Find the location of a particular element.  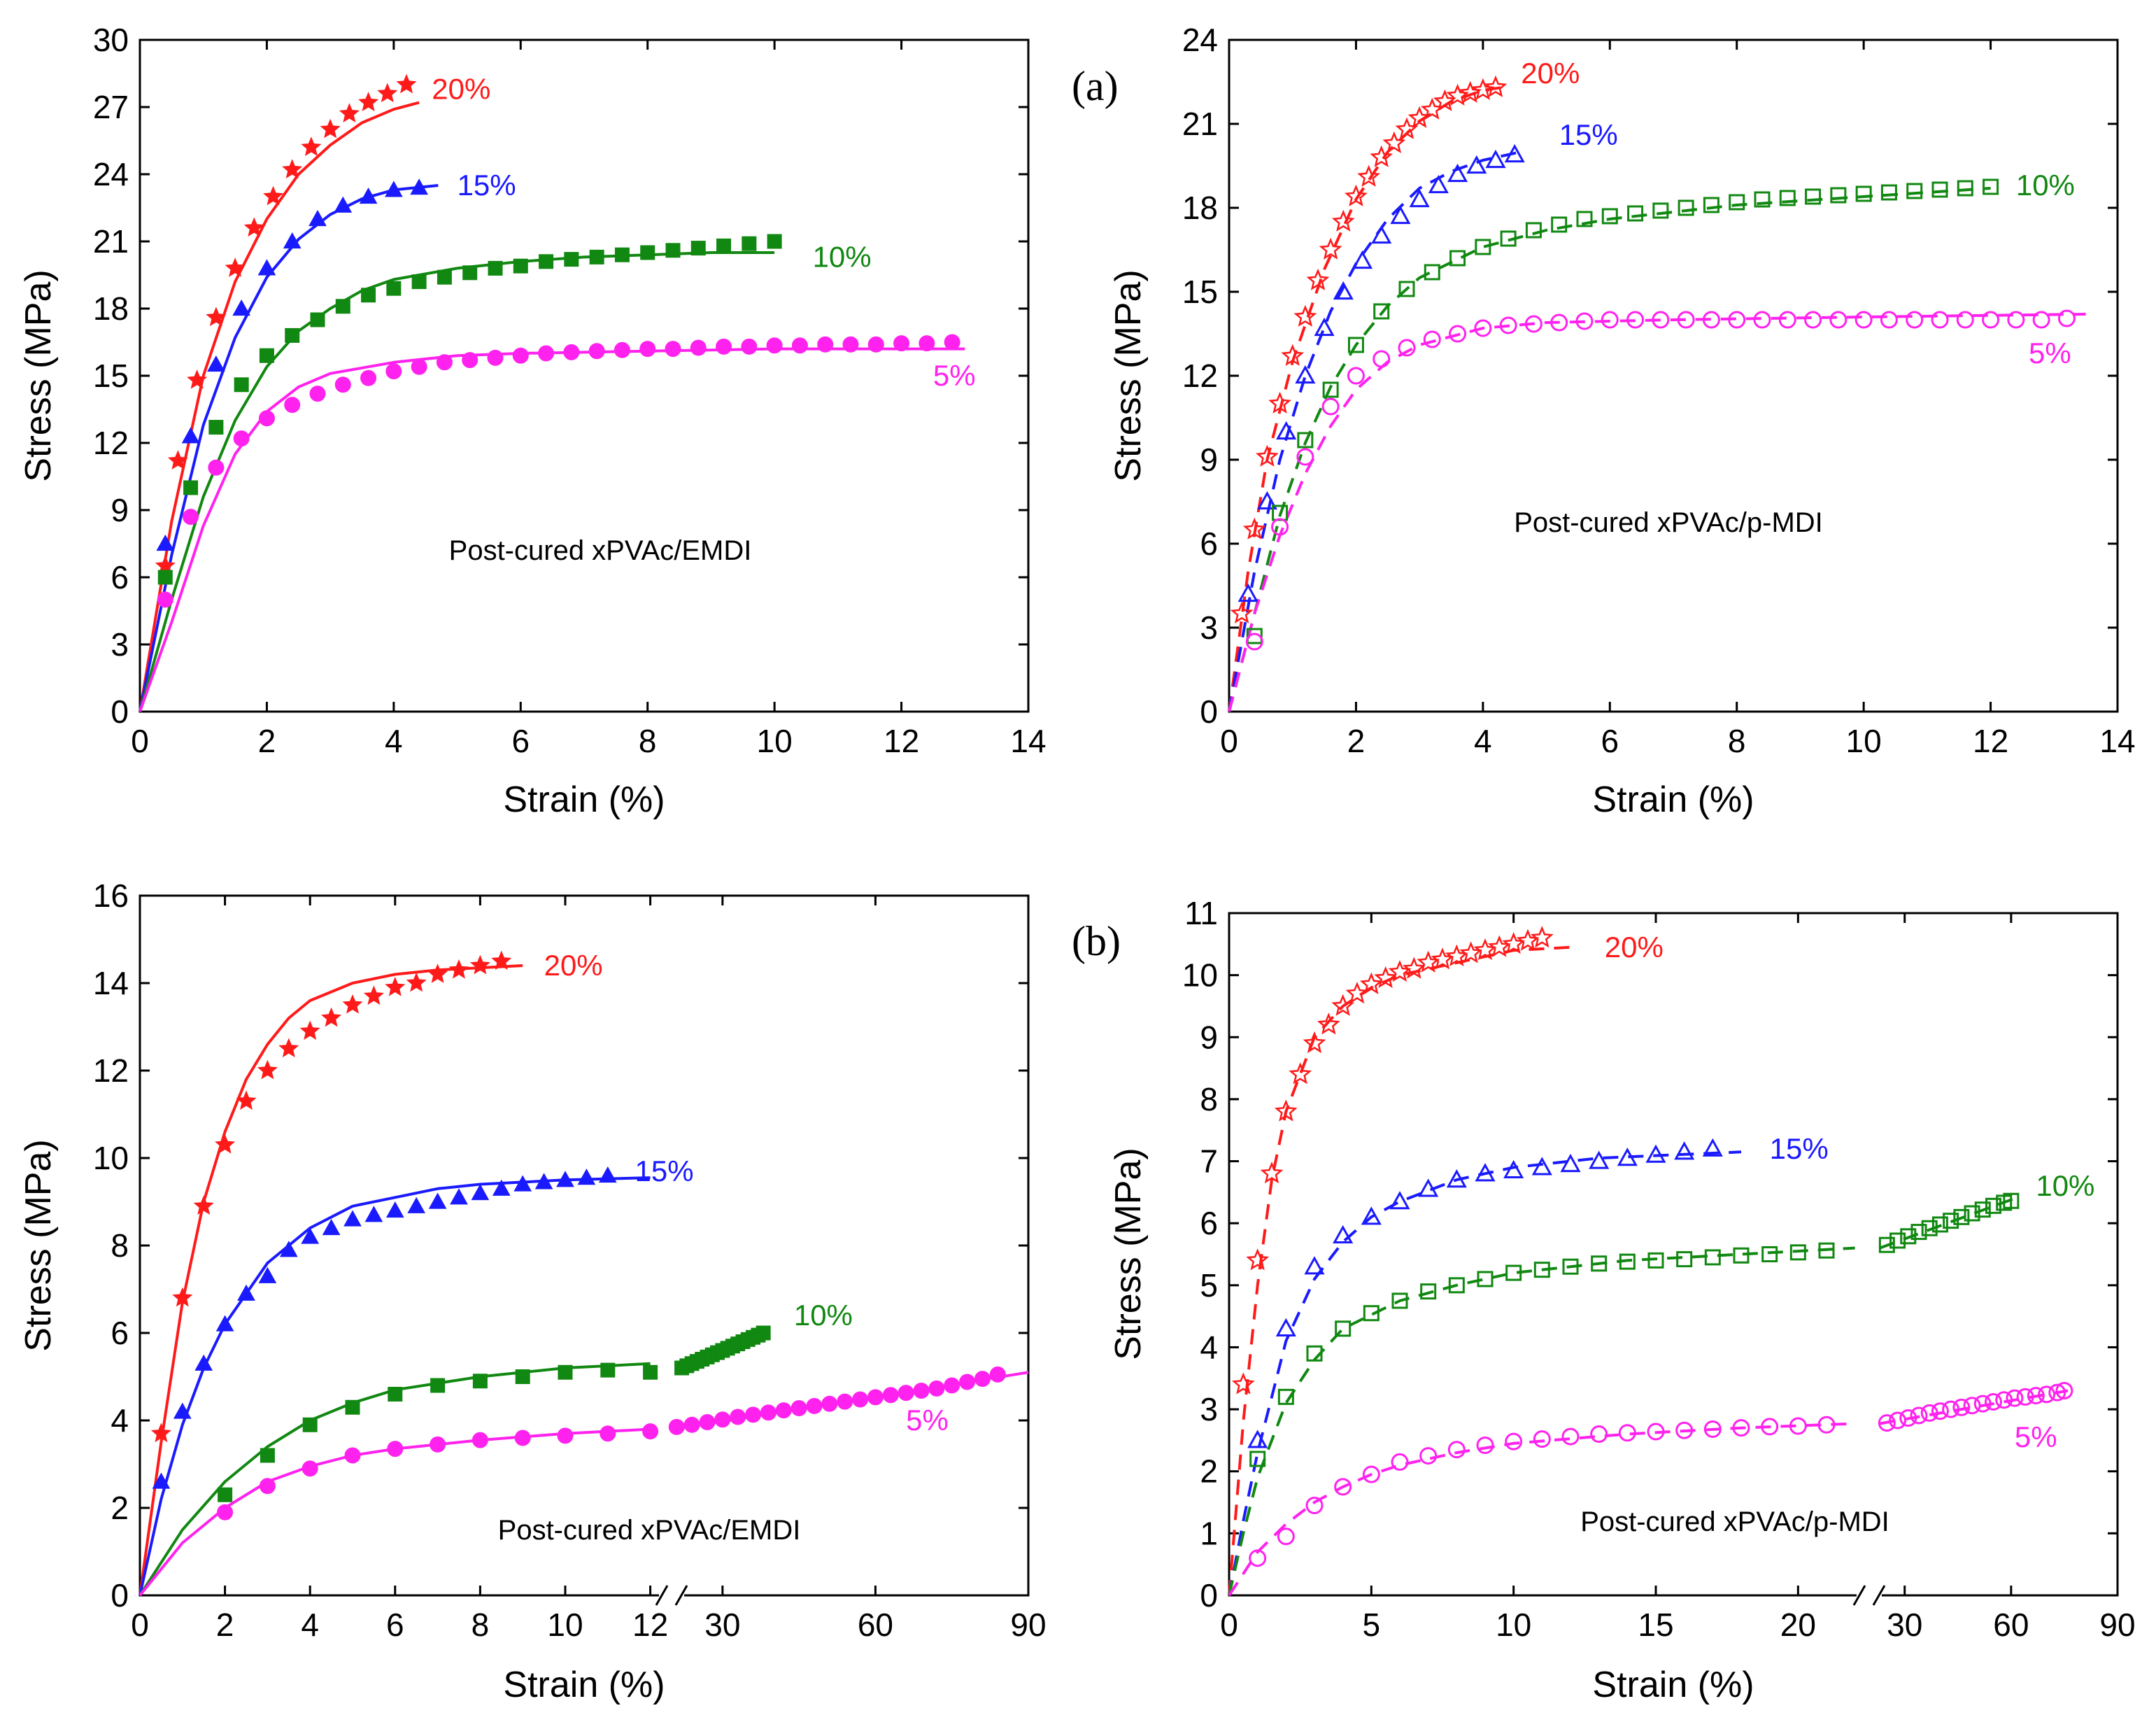

y-tick-label: 8 is located at coordinates (120, 1246).